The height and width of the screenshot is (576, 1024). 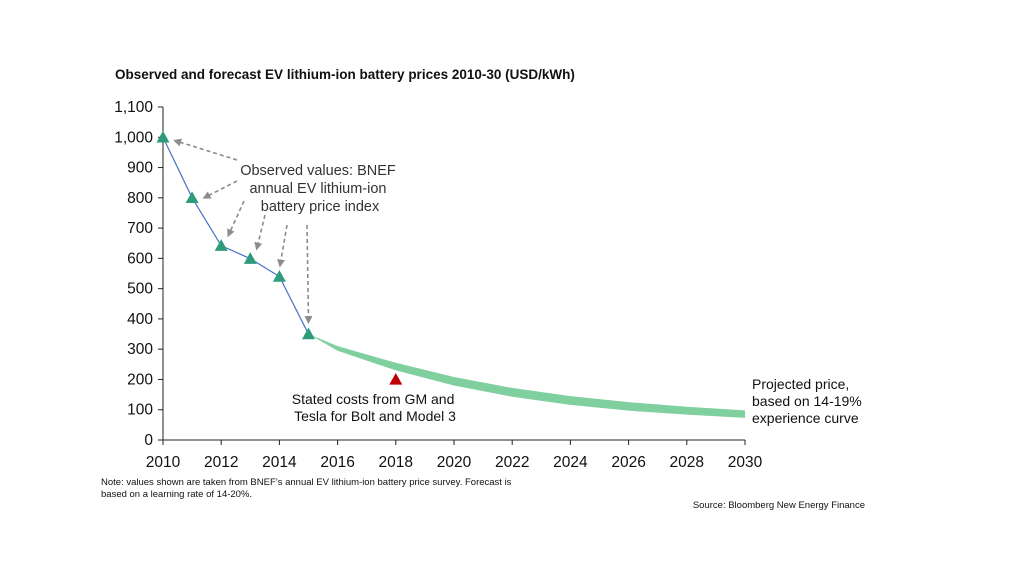 I want to click on annotation-observed-line-2: annual EV lithium-ion, so click(x=317, y=189).